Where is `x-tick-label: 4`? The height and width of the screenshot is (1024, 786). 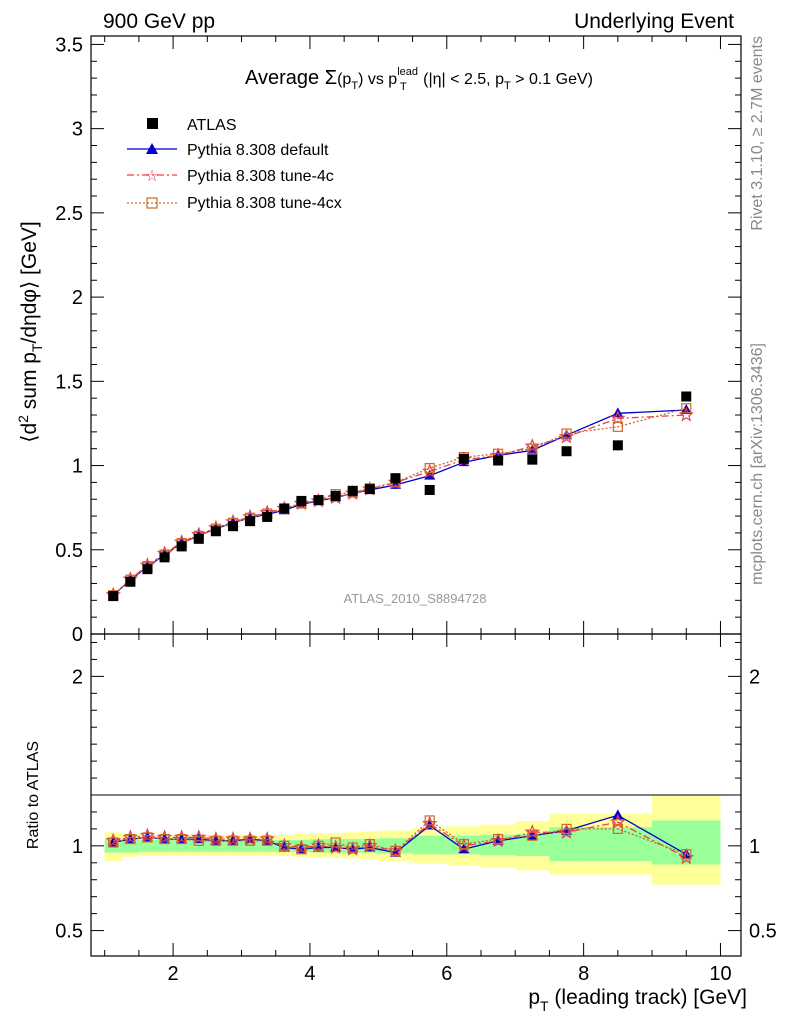
x-tick-label: 4 is located at coordinates (309, 974).